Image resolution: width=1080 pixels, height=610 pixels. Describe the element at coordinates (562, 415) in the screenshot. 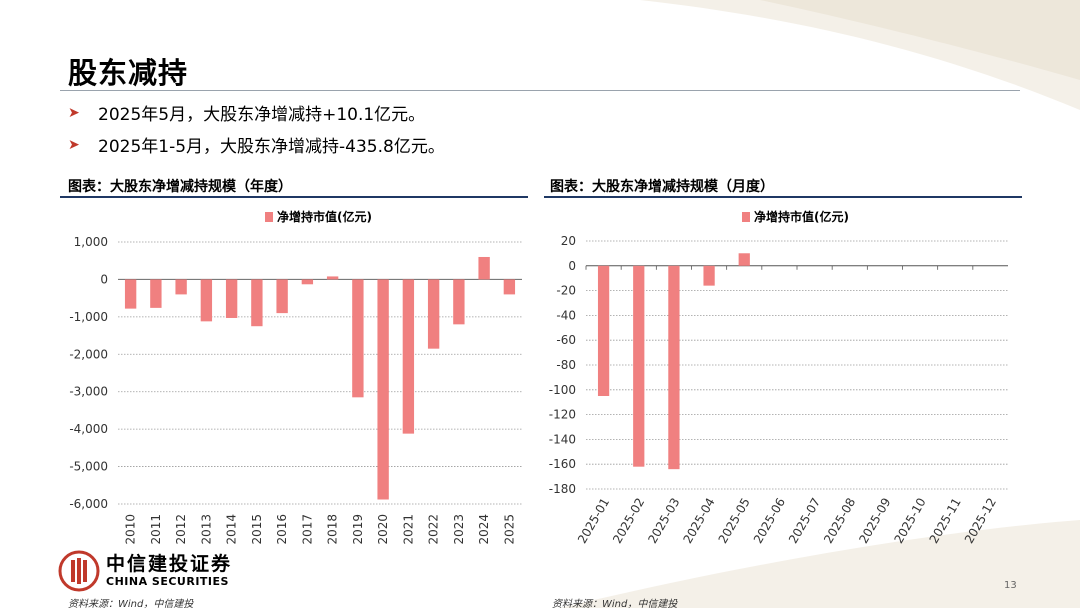

I see `chart-2-y-tick-label: -120` at that location.